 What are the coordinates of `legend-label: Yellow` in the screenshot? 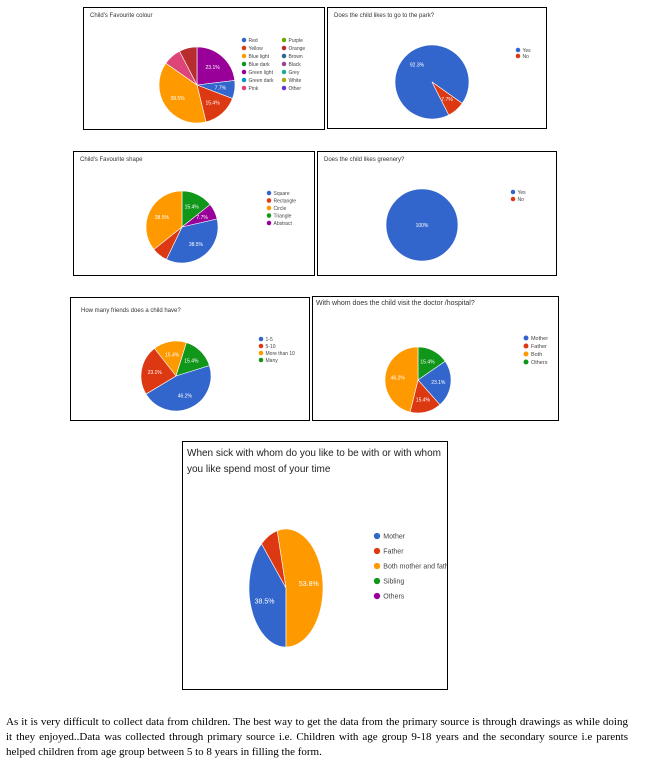 It's located at (256, 49).